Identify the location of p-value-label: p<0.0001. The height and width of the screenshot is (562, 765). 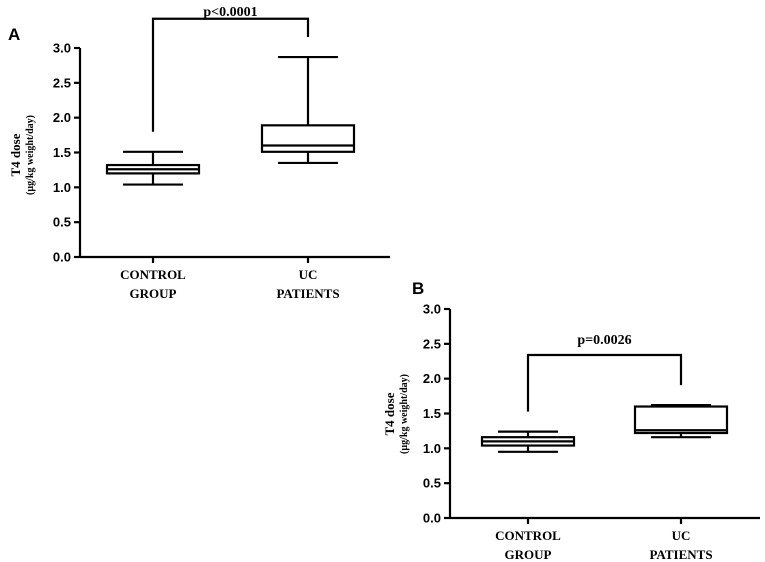
(230, 12).